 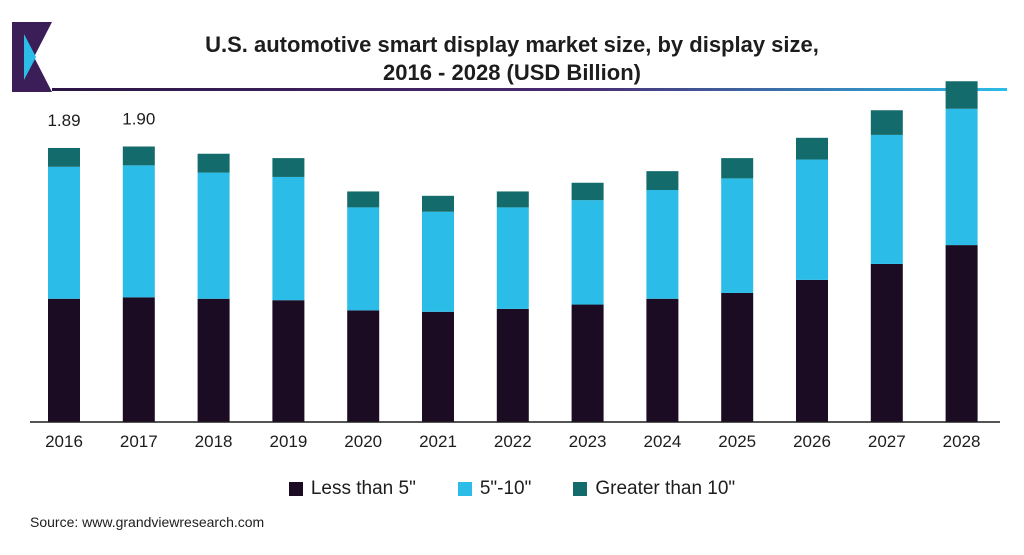 I want to click on x-tick-label-2026: 2026, so click(x=812, y=441).